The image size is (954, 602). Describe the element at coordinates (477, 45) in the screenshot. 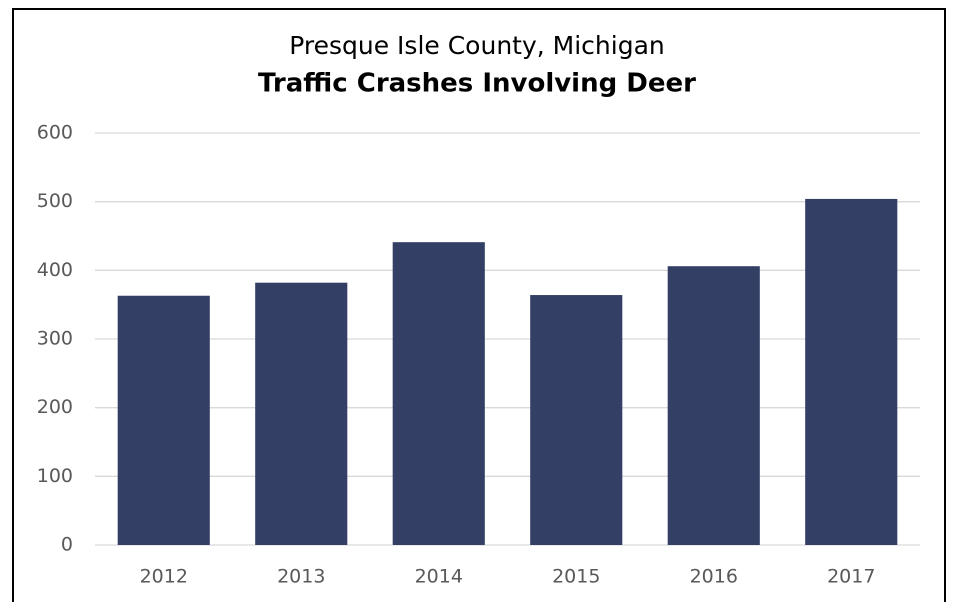

I see `chart-subtitle: Presque Isle County, Michigan` at that location.